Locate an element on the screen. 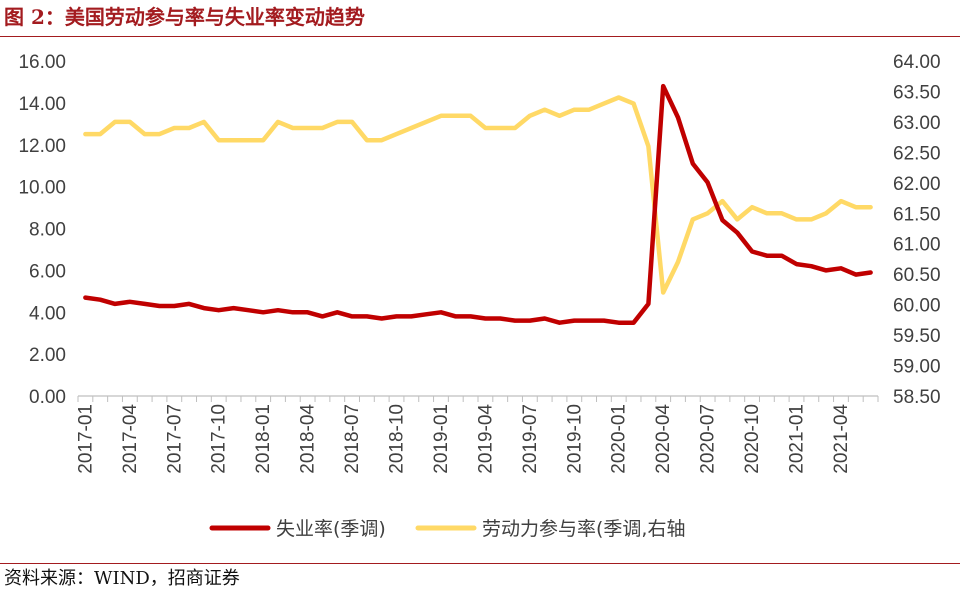 This screenshot has width=960, height=594. right-axis-tick-label: 61.00 is located at coordinates (917, 245).